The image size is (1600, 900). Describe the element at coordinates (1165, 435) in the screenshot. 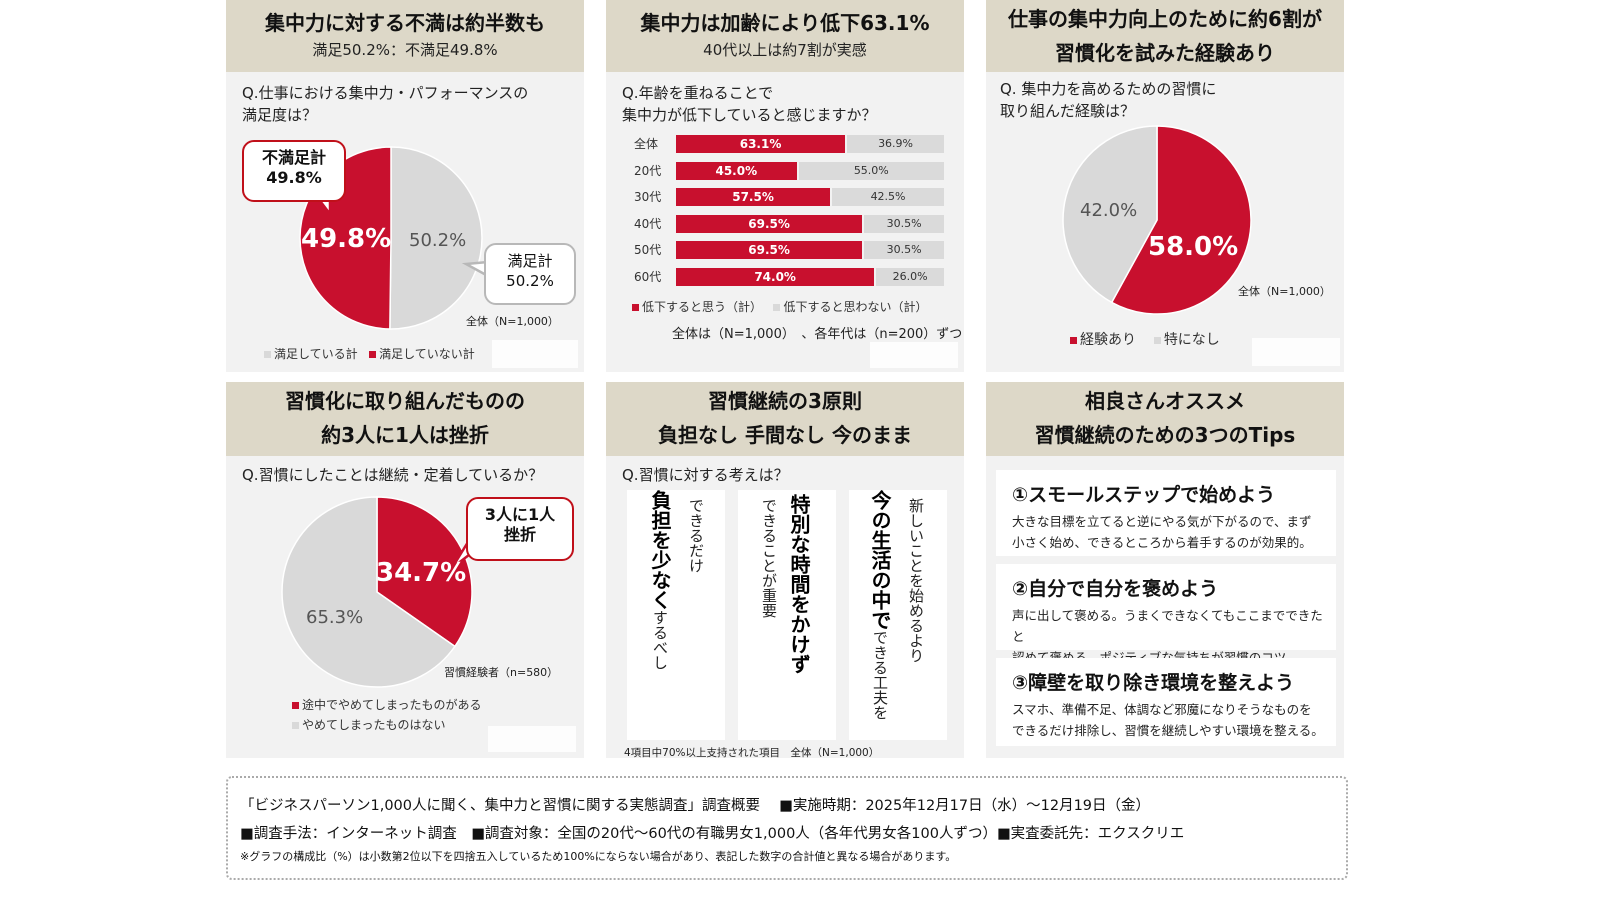

I see `panel-title-line2: 習慣継続のための3つのTips` at that location.